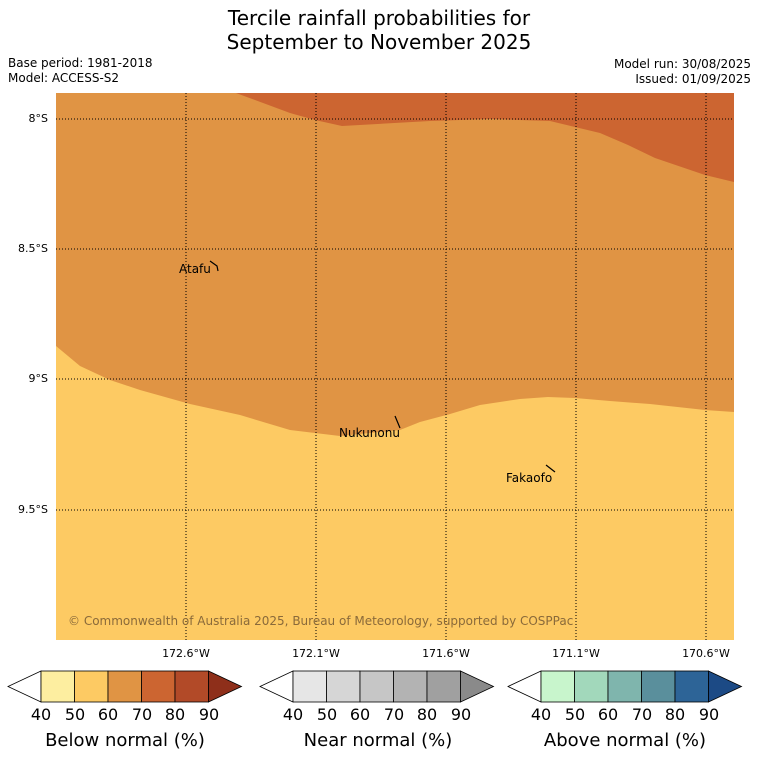 This screenshot has width=758, height=781. What do you see at coordinates (33, 509) in the screenshot?
I see `lat-label-9-5: 9.5°S` at bounding box center [33, 509].